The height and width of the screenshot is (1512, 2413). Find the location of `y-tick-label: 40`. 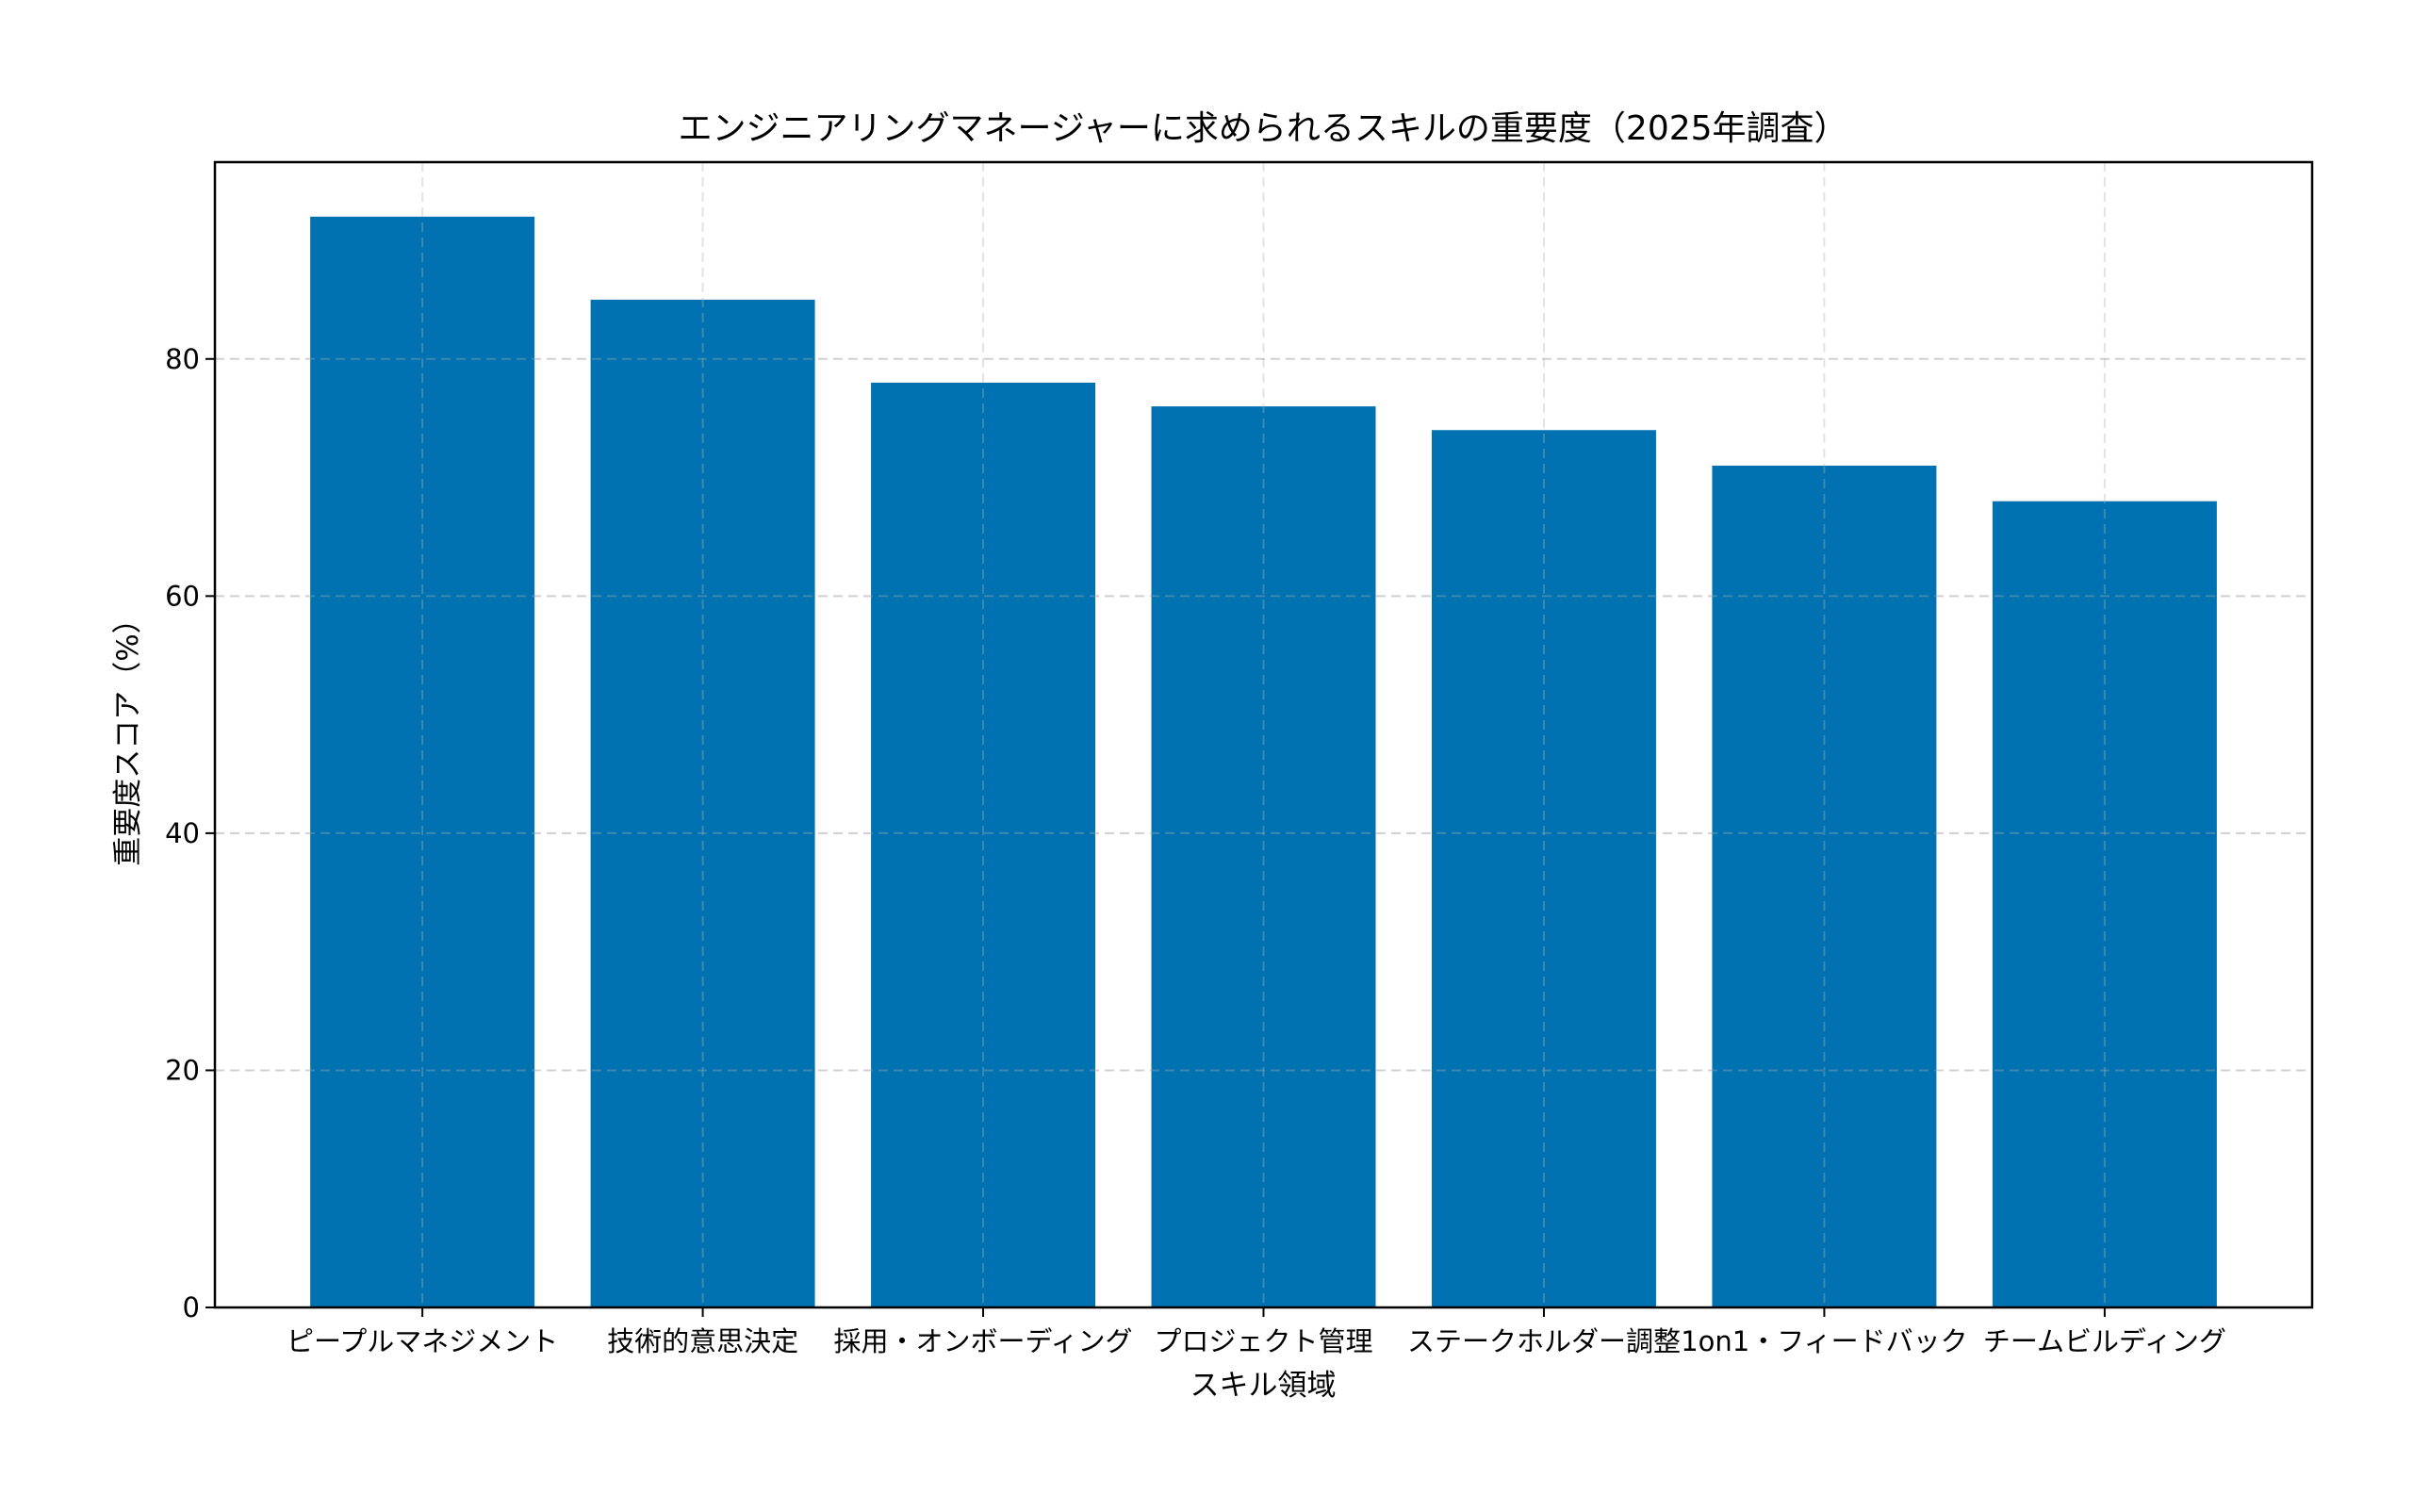

y-tick-label: 40 is located at coordinates (182, 833).